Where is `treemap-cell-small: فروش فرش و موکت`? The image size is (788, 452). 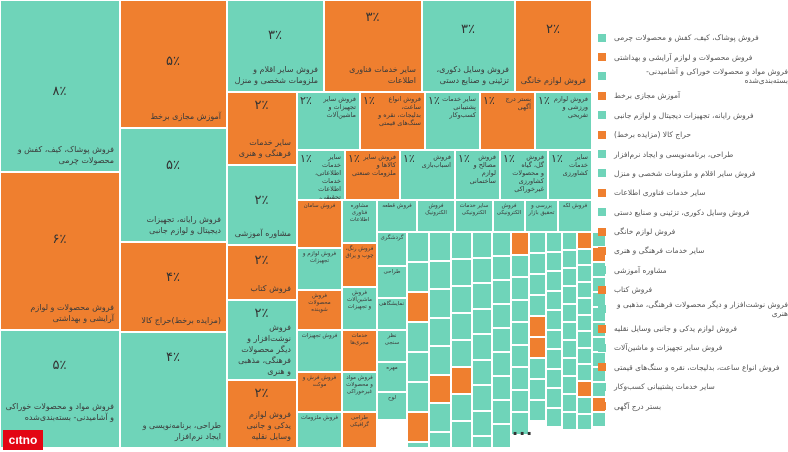
treemap-cell-small: فروش فرش و موکت is located at coordinates (319, 392).